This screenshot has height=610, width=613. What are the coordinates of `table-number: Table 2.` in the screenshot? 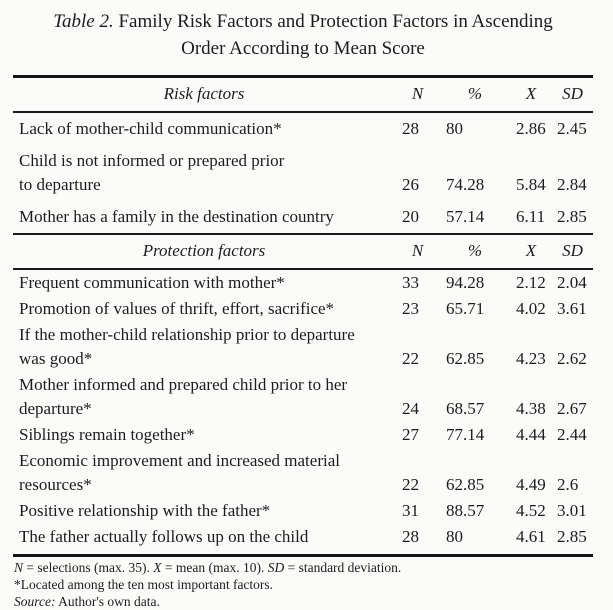 It's located at (83, 21).